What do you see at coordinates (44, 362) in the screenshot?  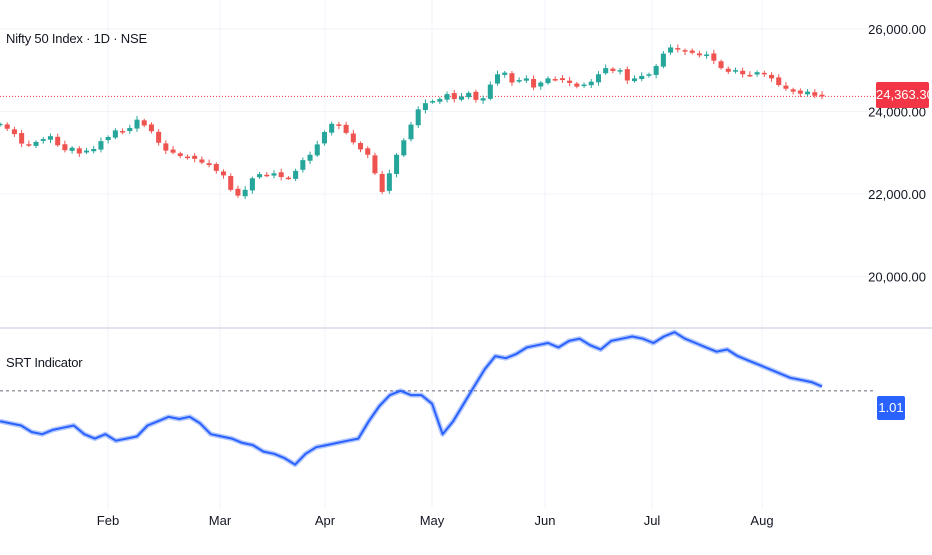 I see `indicator-title: SRT Indicator` at bounding box center [44, 362].